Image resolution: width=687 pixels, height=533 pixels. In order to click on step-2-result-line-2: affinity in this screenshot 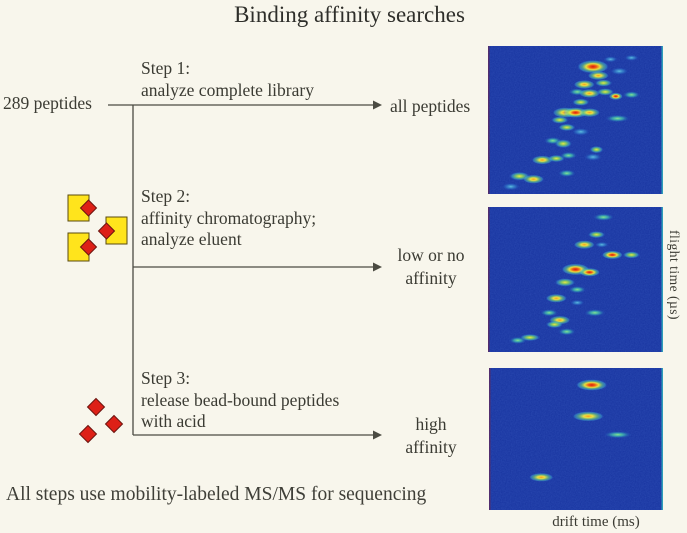, I will do `click(431, 277)`.